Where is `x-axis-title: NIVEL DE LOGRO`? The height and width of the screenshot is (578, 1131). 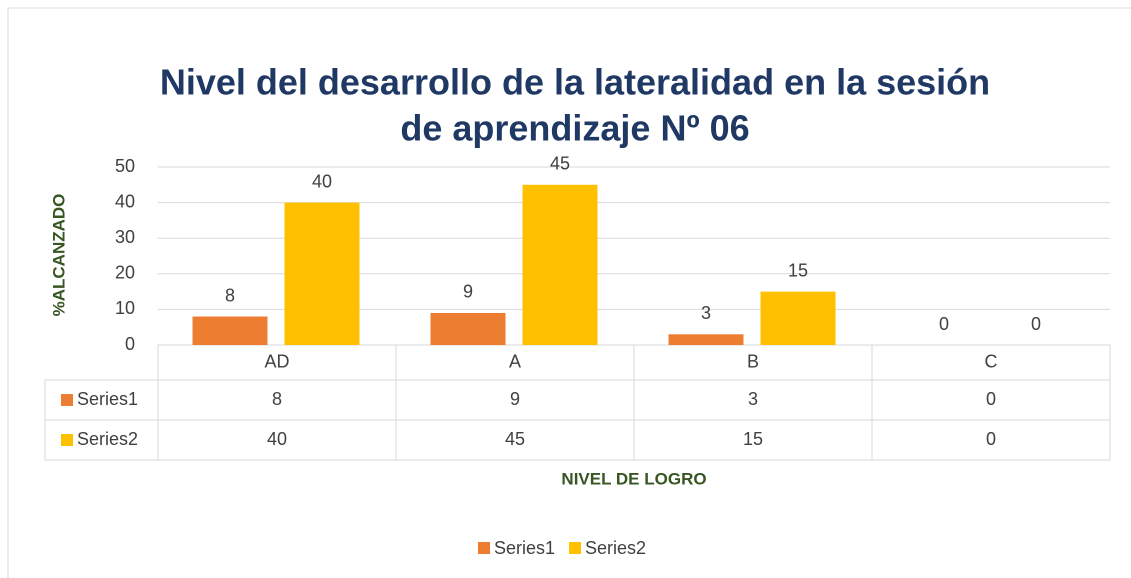 x-axis-title: NIVEL DE LOGRO is located at coordinates (633, 478).